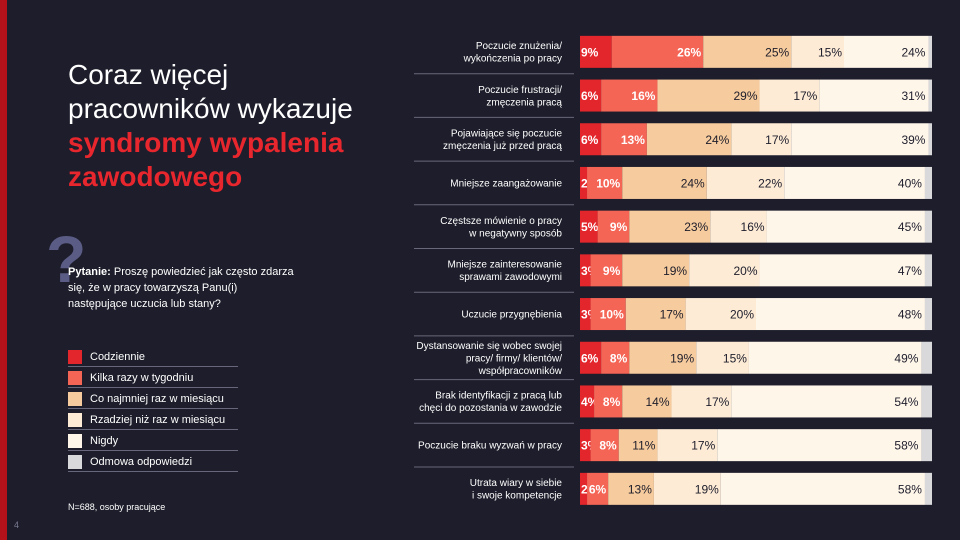  I want to click on data-label: 47%, so click(910, 271).